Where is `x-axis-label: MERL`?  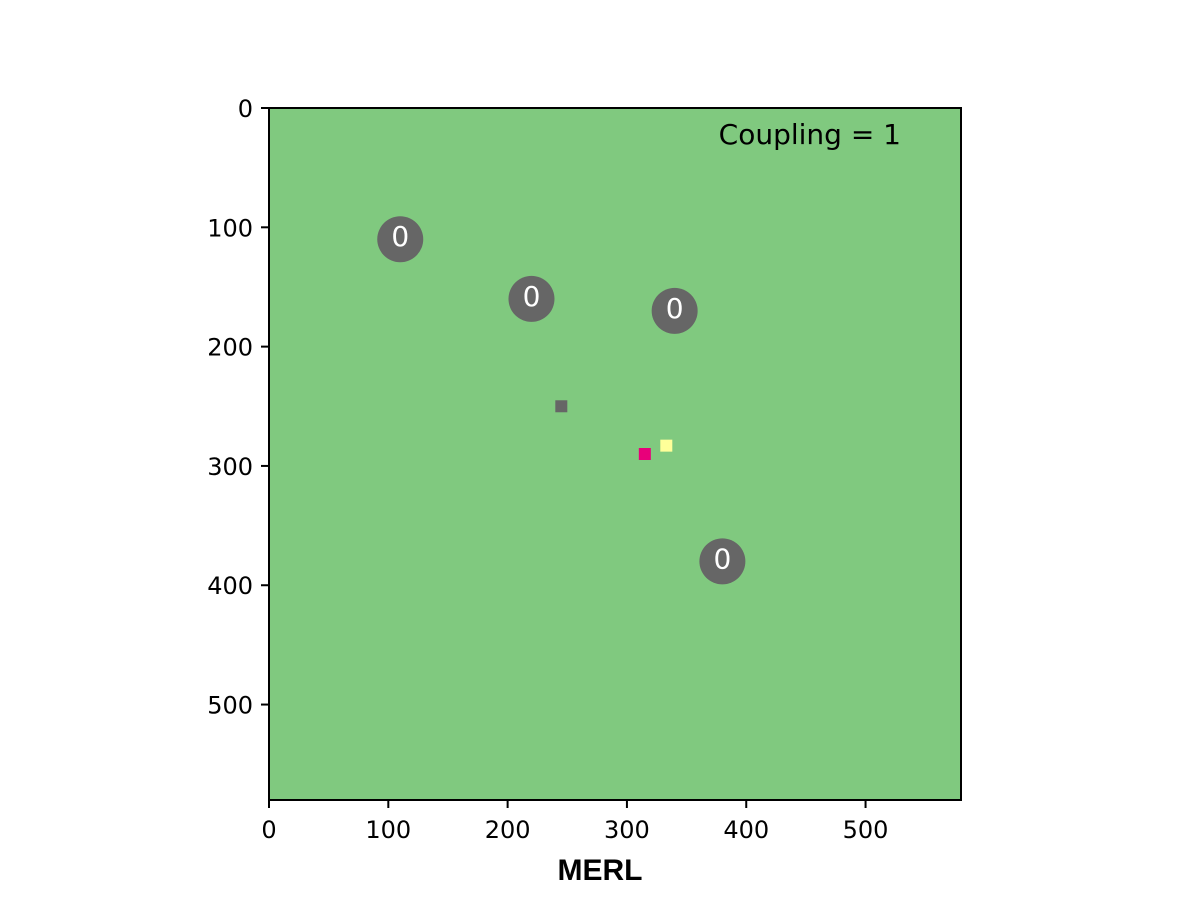 x-axis-label: MERL is located at coordinates (600, 870).